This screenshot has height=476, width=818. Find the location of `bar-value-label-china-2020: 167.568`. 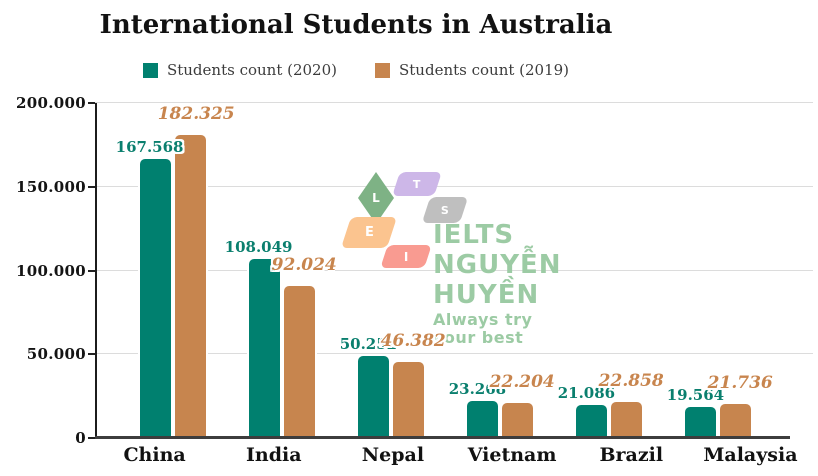

bar-value-label-china-2020: 167.568 is located at coordinates (149, 147).